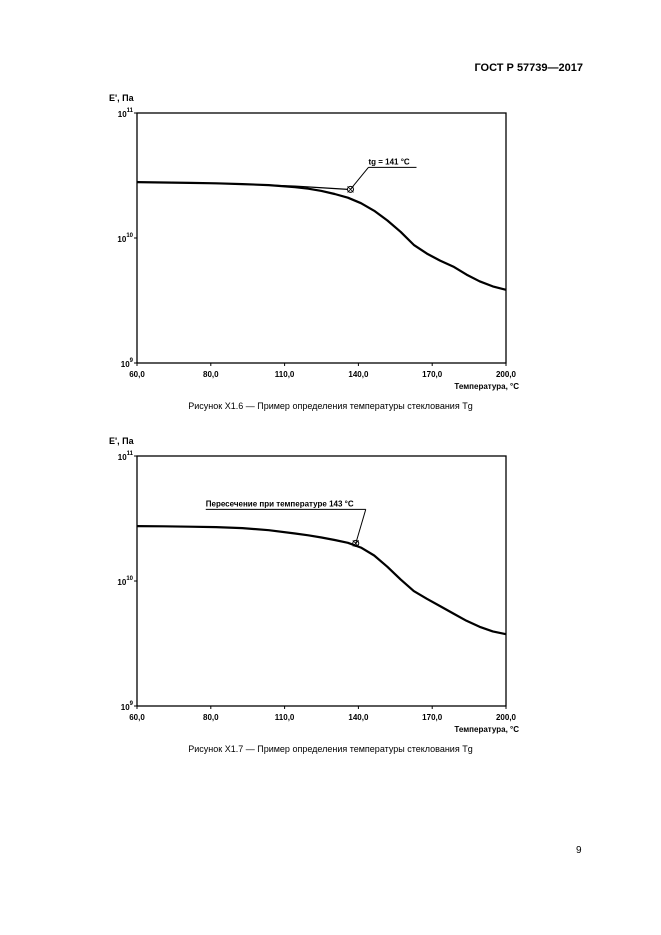 The width and height of the screenshot is (661, 935). Describe the element at coordinates (528, 68) in the screenshot. I see `standard-number: ГОСТ Р 57739—2017` at that location.